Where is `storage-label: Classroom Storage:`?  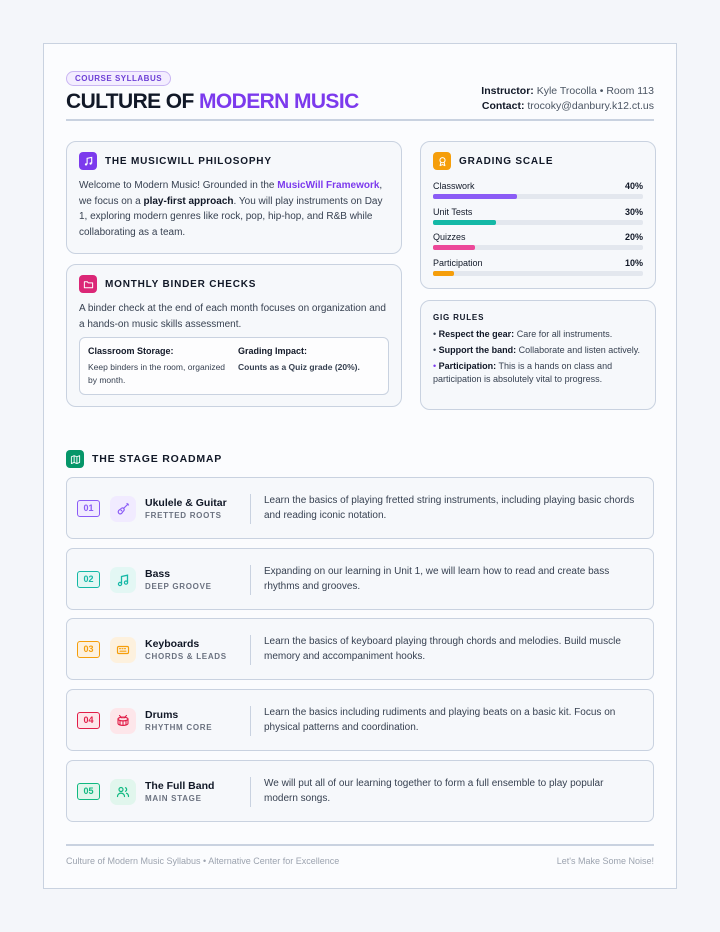
storage-label: Classroom Storage: is located at coordinates (131, 351).